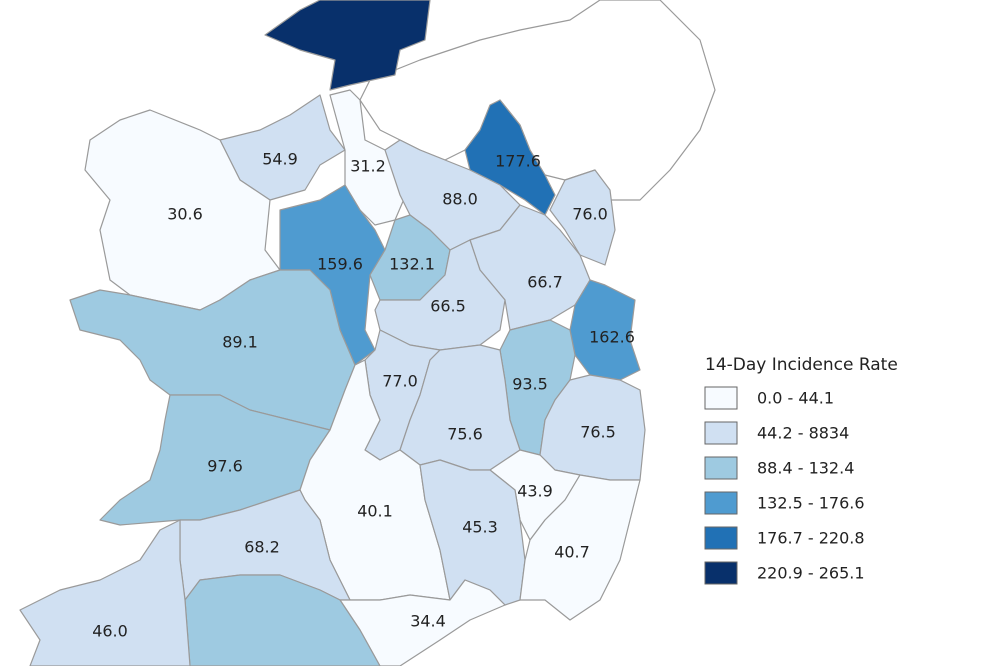  What do you see at coordinates (530, 384) in the screenshot?
I see `region-label: 93.5` at bounding box center [530, 384].